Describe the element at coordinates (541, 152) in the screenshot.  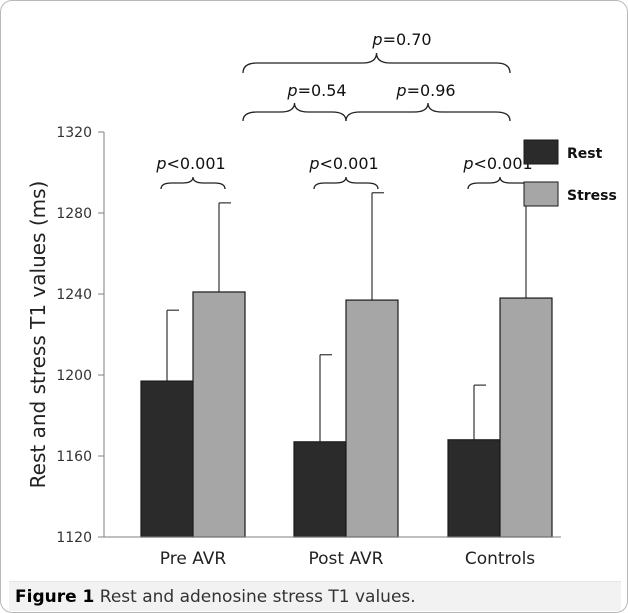
I see `legend-swatch-rest` at that location.